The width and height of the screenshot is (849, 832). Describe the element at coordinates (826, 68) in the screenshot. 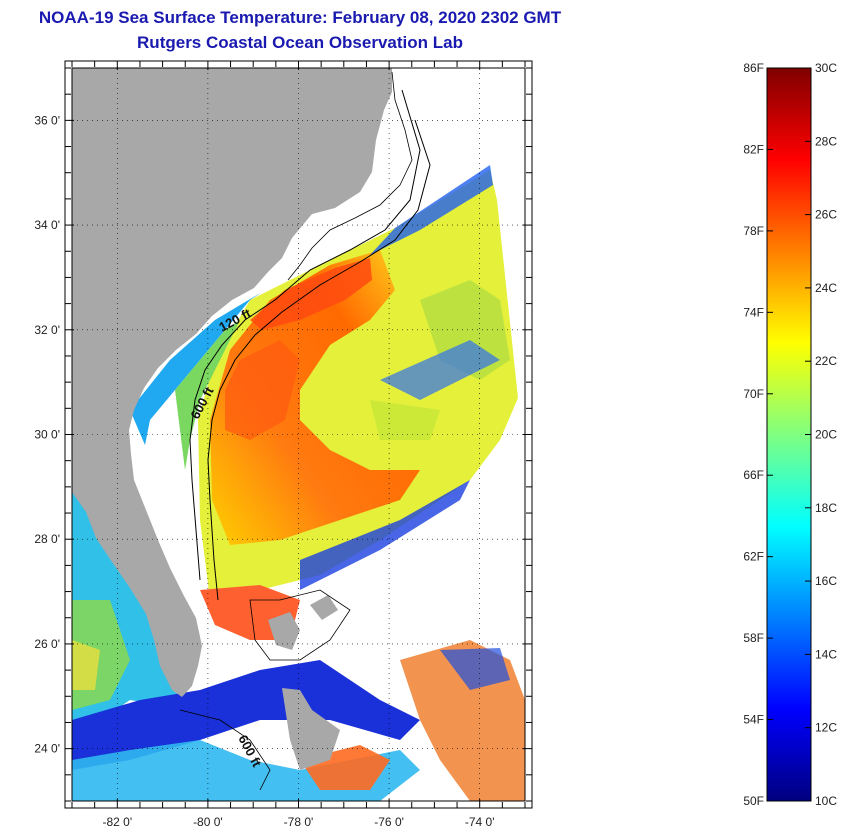

I see `colorbar-c-label: 30C` at that location.